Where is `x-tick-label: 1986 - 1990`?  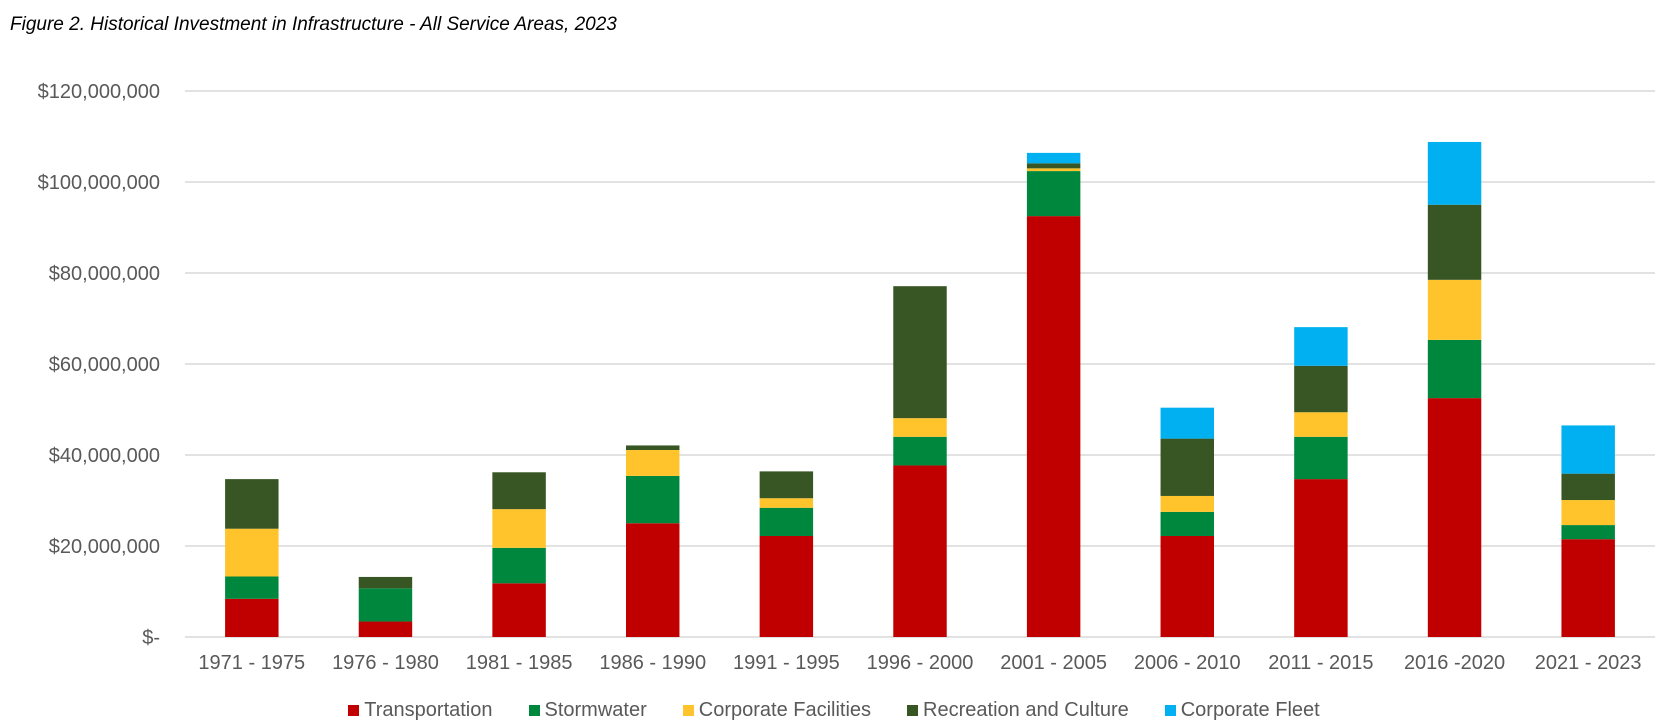
x-tick-label: 1986 - 1990 is located at coordinates (652, 663).